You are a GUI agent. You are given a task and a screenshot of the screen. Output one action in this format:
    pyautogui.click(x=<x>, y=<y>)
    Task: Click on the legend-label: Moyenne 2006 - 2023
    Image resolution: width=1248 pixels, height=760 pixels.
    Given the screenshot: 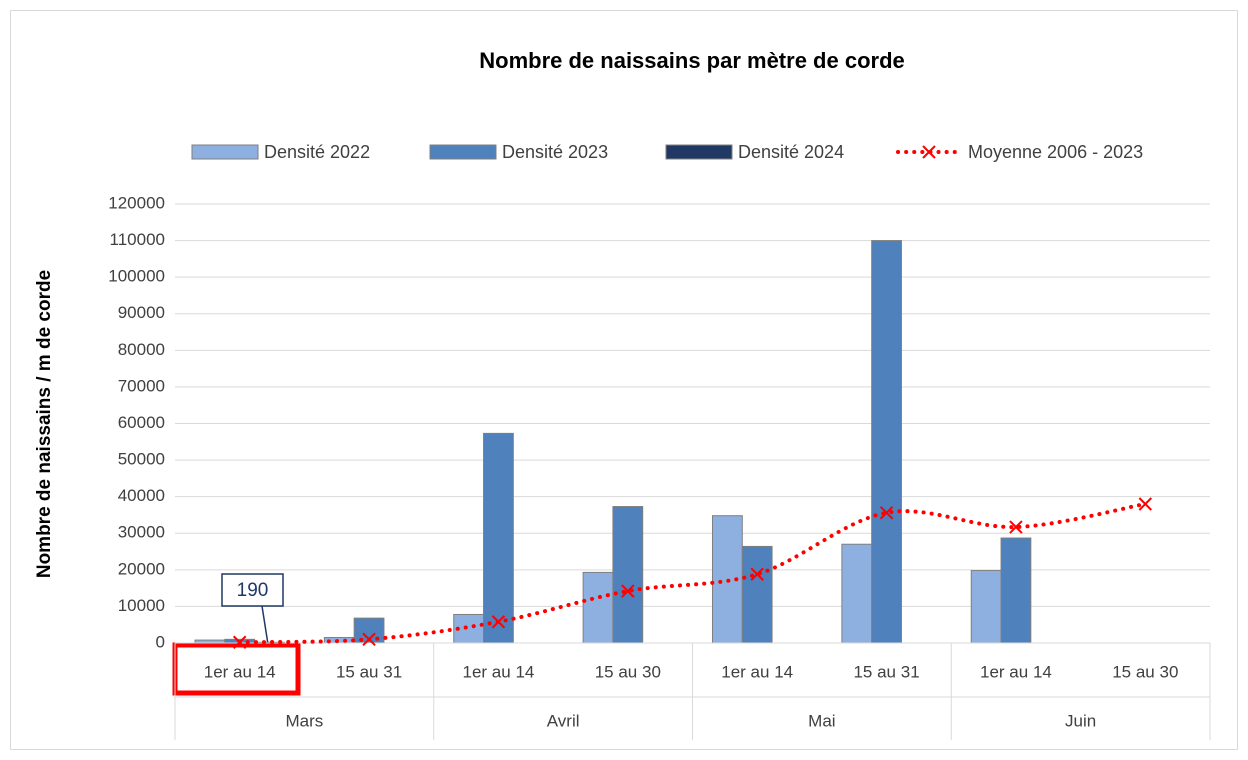 What is the action you would take?
    pyautogui.click(x=1055, y=152)
    